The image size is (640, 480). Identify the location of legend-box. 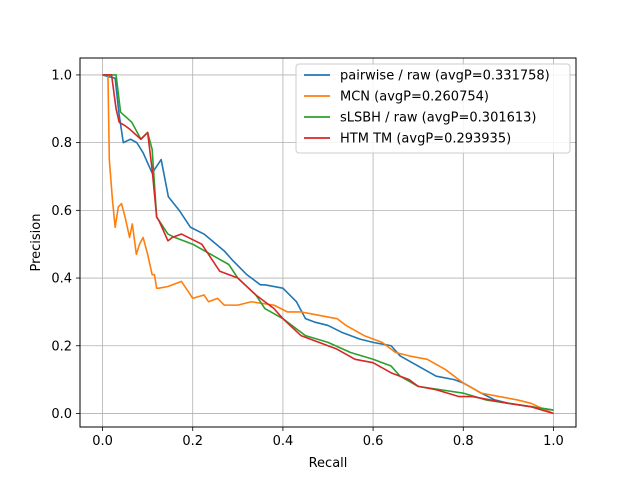
(433, 108).